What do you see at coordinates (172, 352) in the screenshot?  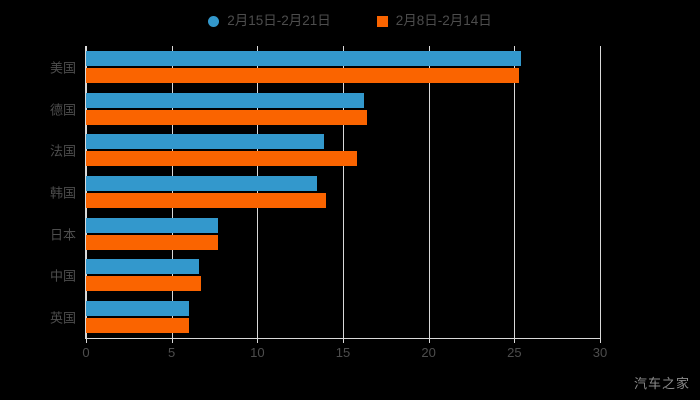 I see `x-tick-label: 5` at bounding box center [172, 352].